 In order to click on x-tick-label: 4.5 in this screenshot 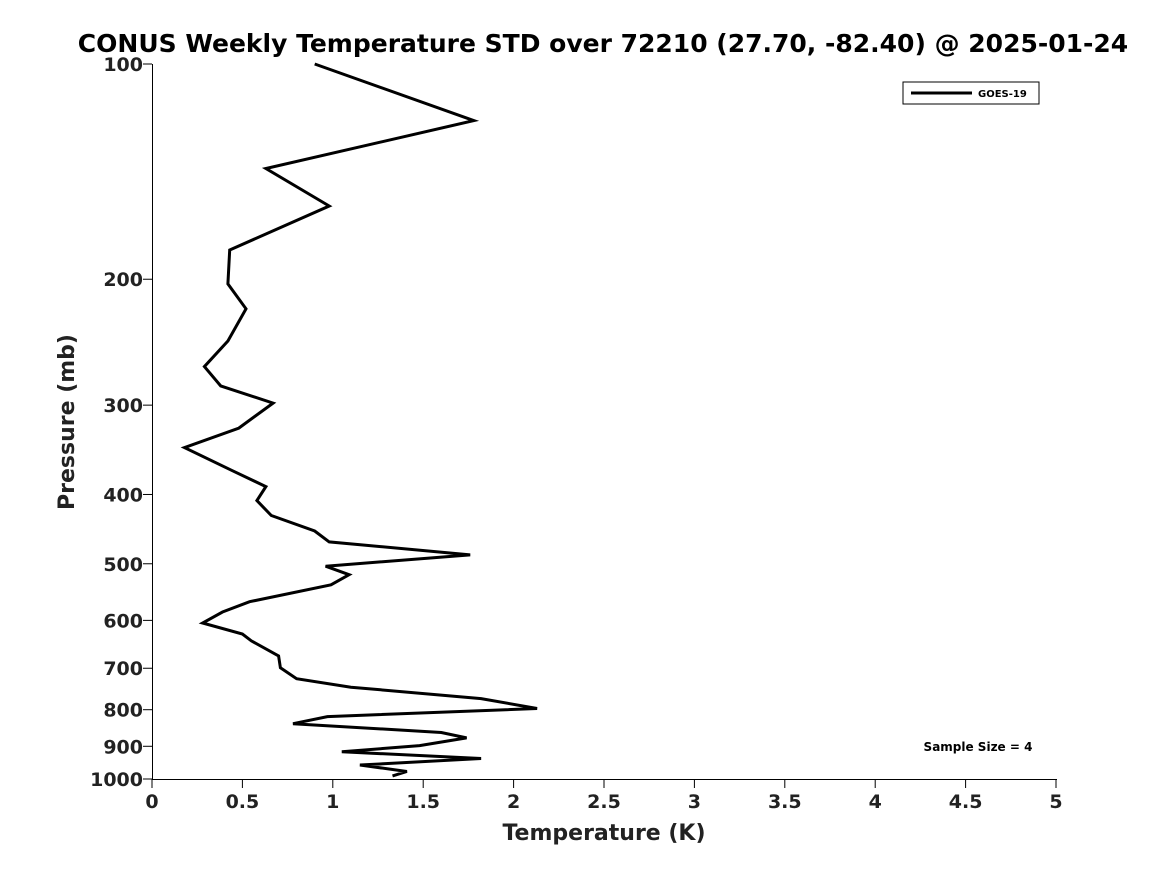, I will do `click(966, 802)`.